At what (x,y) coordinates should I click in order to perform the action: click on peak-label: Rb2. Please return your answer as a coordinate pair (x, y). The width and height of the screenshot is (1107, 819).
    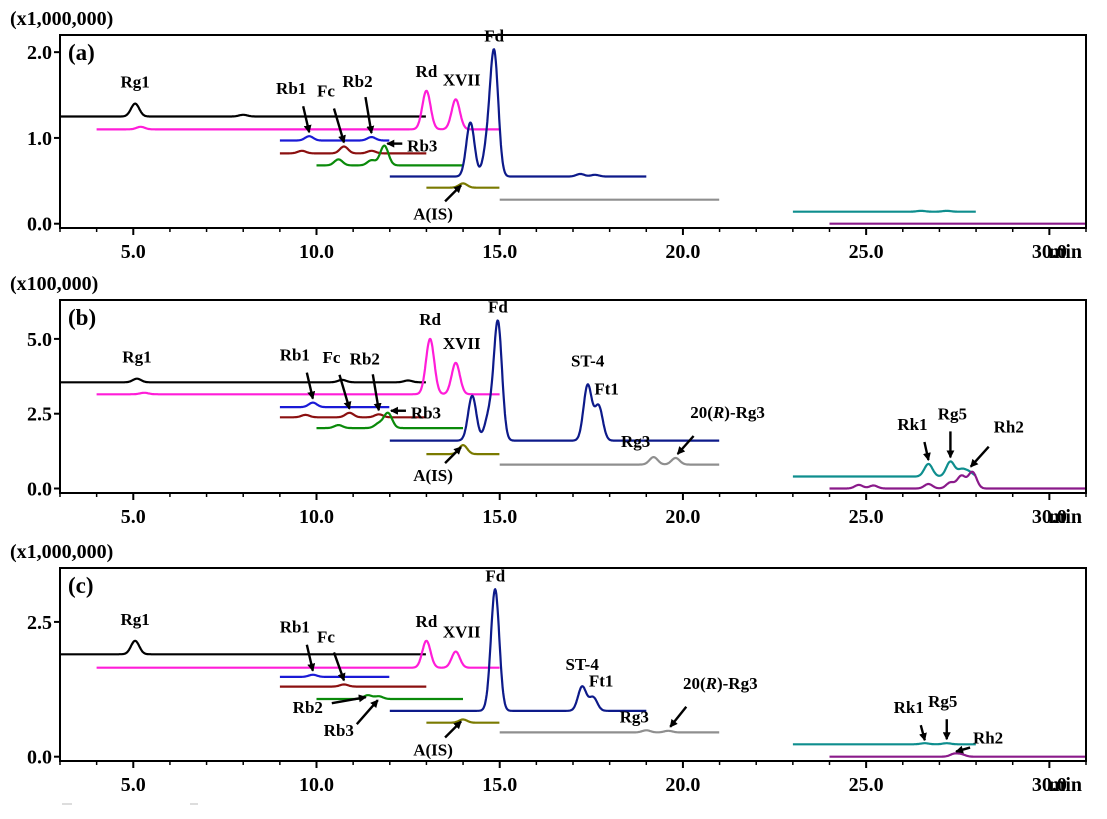
    Looking at the image, I should click on (365, 358).